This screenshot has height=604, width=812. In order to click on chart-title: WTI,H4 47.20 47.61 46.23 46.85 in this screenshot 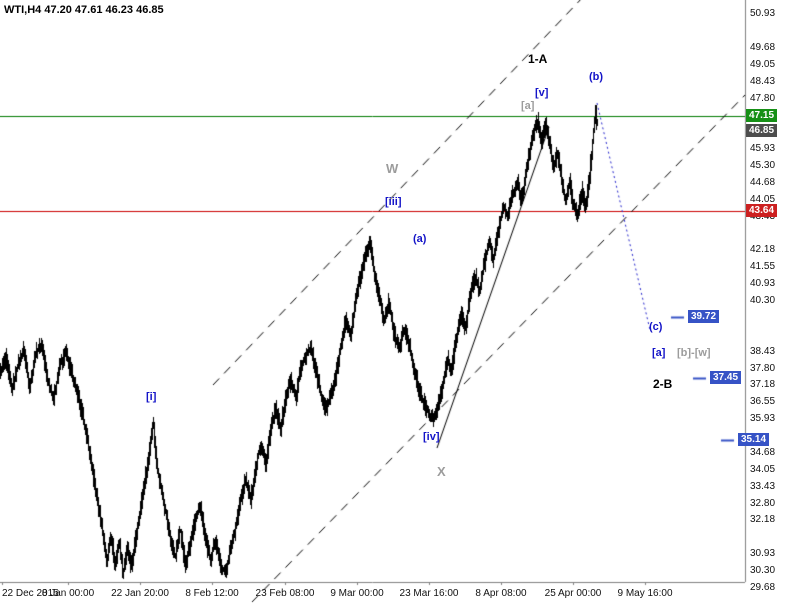, I will do `click(84, 10)`.